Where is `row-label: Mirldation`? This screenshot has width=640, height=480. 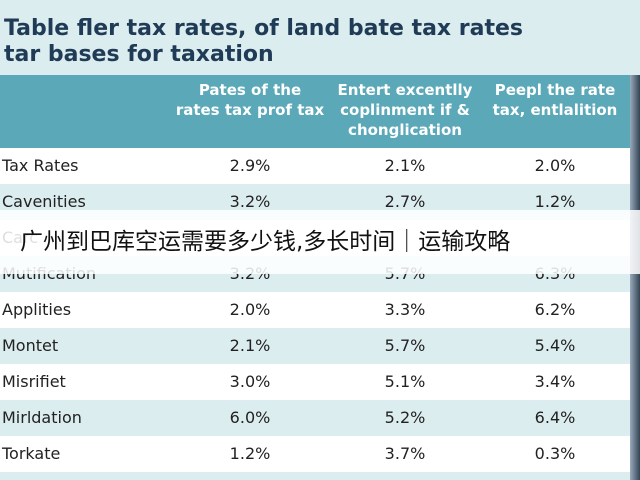 row-label: Mirldation is located at coordinates (42, 417).